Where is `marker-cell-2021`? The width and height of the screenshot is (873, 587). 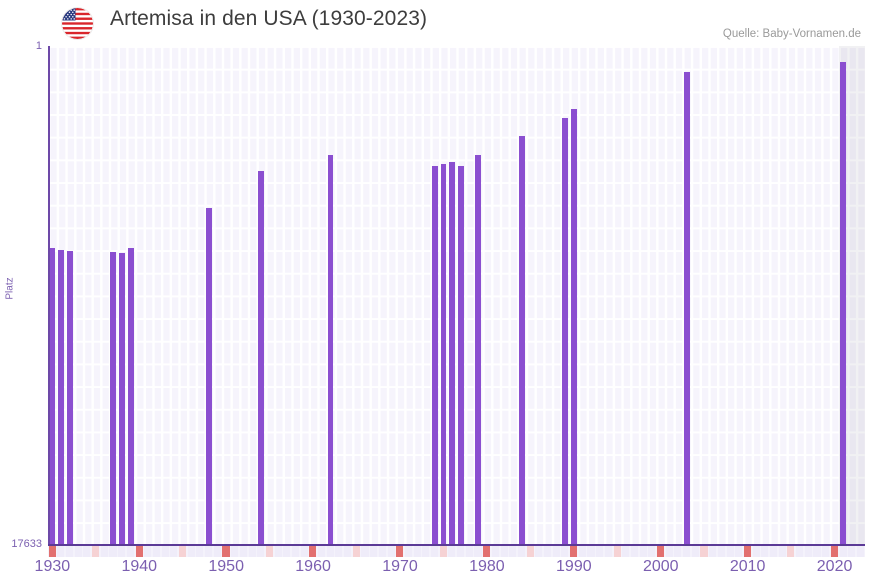
marker-cell-2021 is located at coordinates (843, 551).